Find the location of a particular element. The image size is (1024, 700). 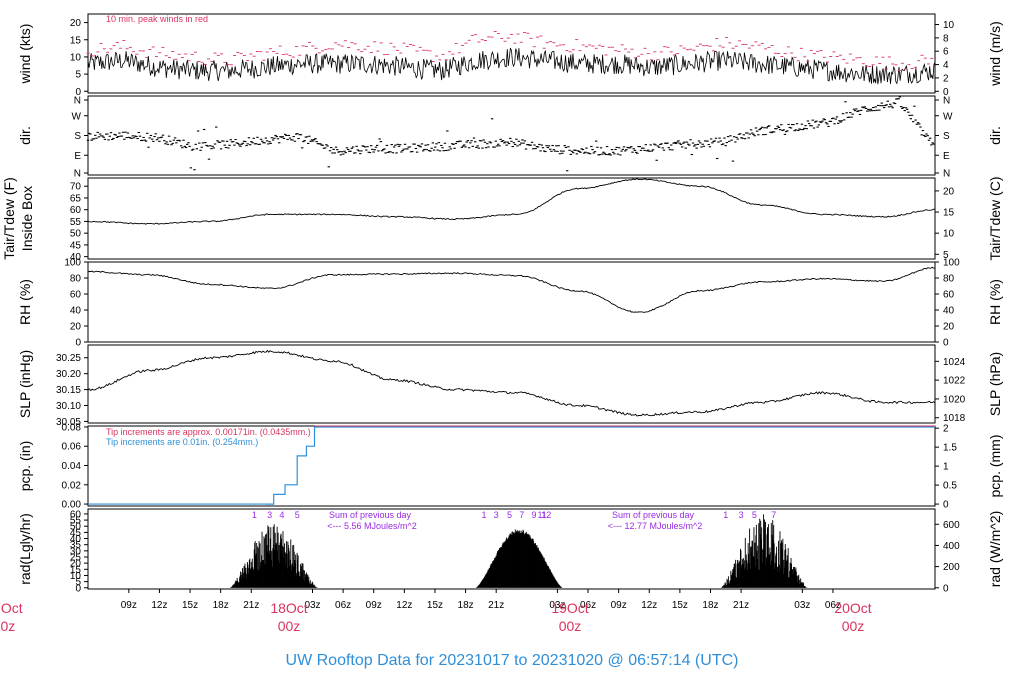

rad-ylabel-right: rad (W/m^2) is located at coordinates (995, 549).